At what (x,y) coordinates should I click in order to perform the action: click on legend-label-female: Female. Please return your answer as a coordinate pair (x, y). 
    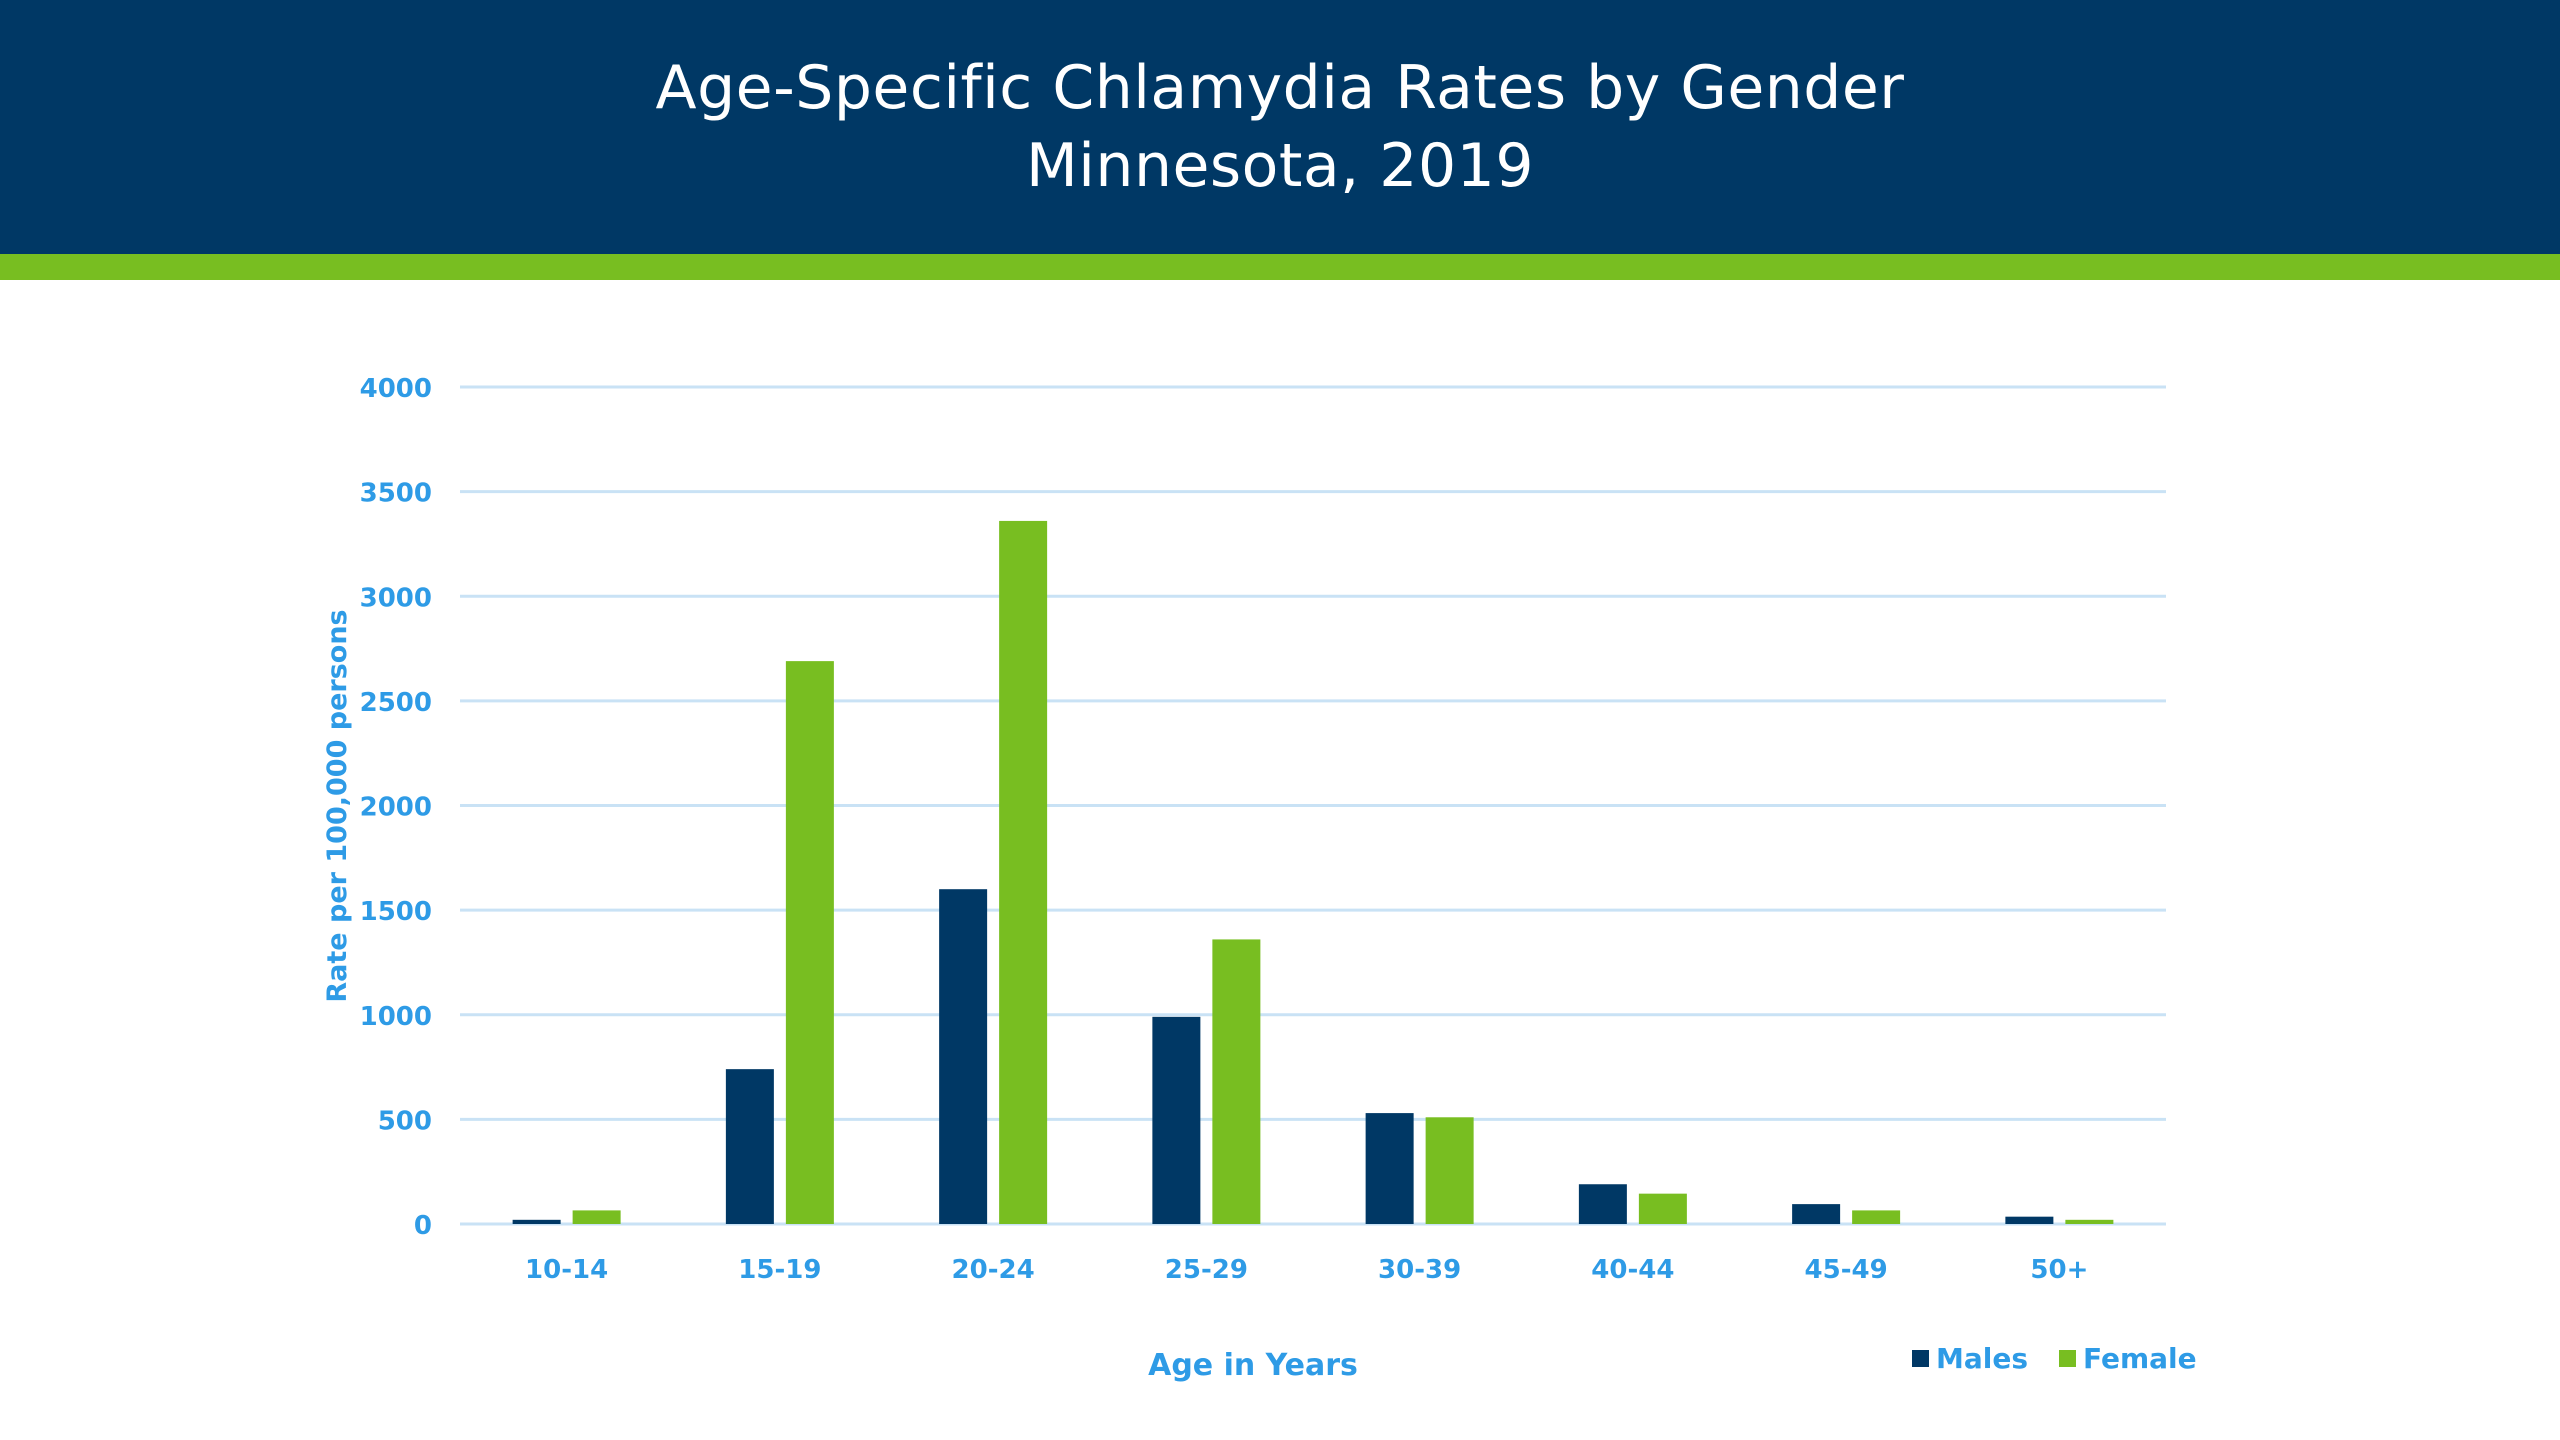
    Looking at the image, I should click on (2140, 1358).